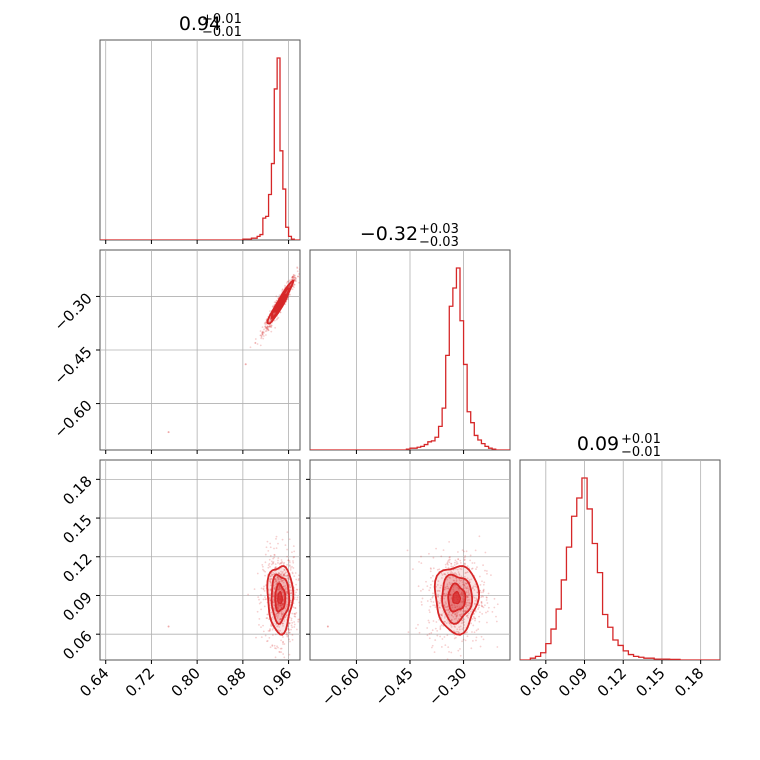 The width and height of the screenshot is (760, 760). What do you see at coordinates (186, 682) in the screenshot?
I see `x-tick-label: 0.80` at bounding box center [186, 682].